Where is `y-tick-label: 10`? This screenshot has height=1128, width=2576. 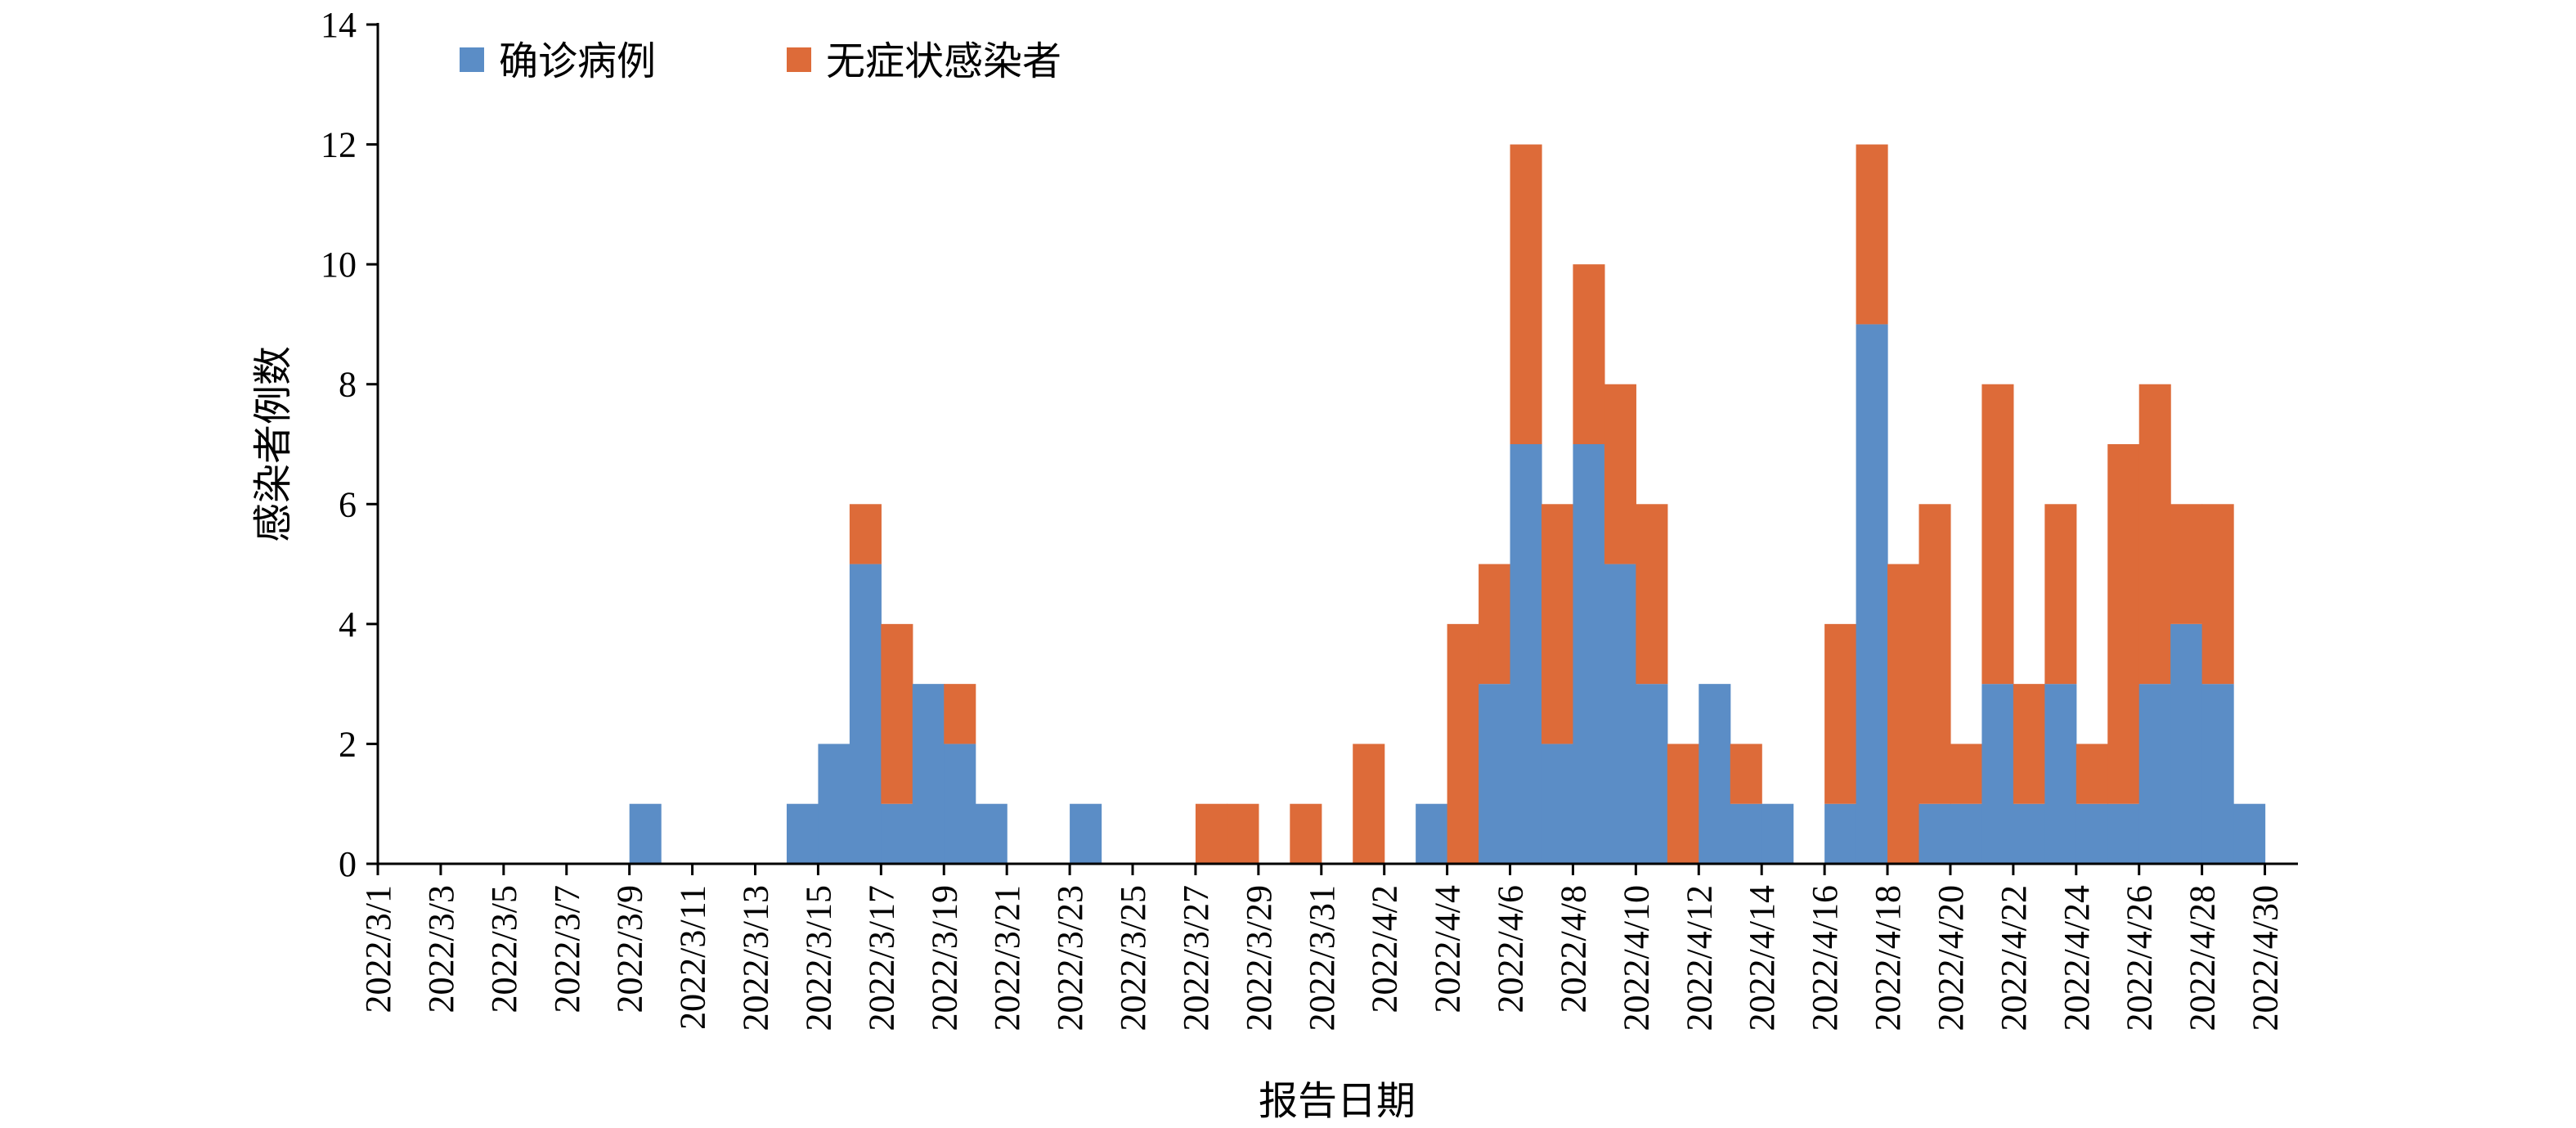 y-tick-label: 10 is located at coordinates (339, 265).